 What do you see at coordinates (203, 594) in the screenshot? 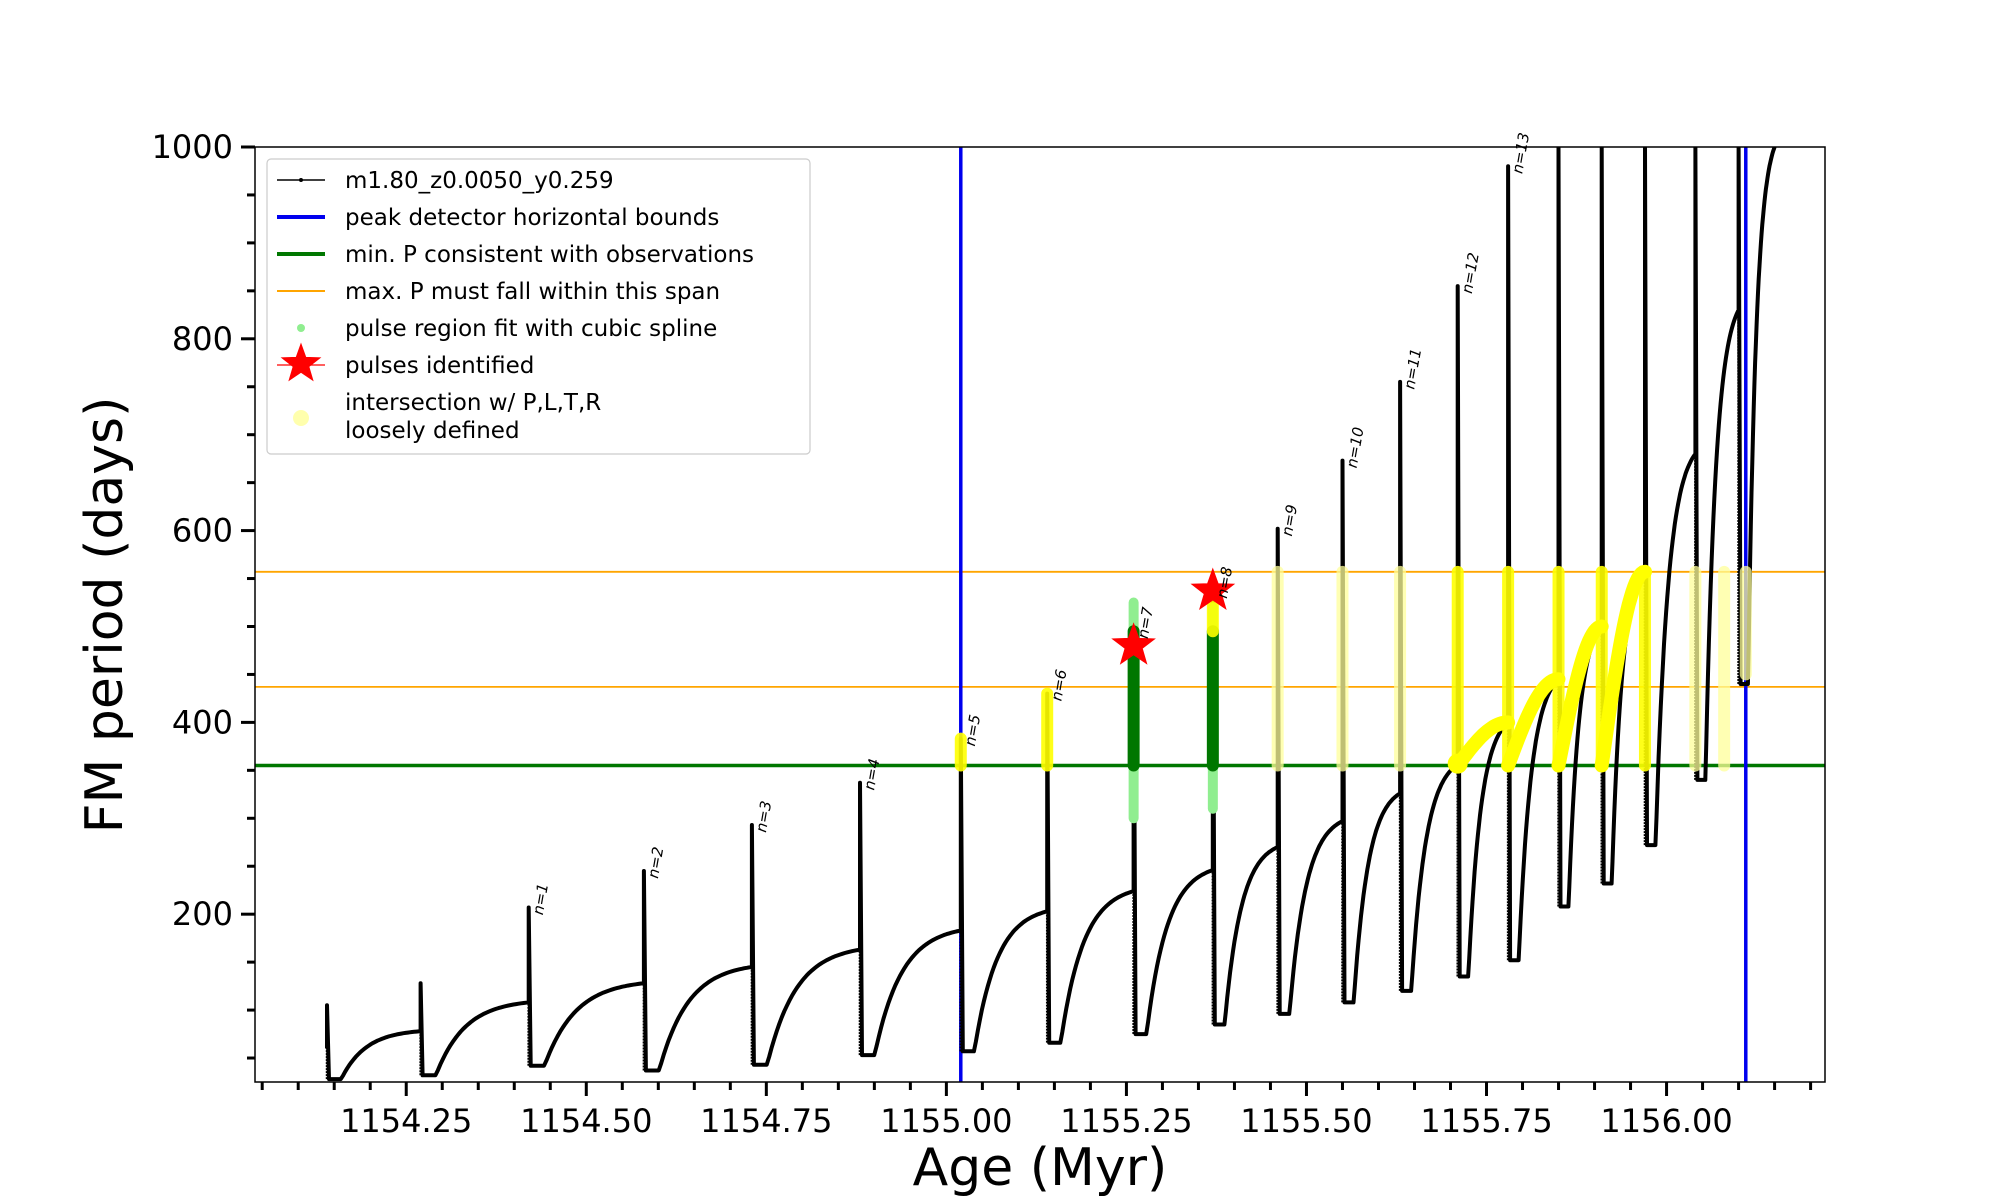
I see `y-axis-ticks: 200 400 600 800 1000` at bounding box center [203, 594].